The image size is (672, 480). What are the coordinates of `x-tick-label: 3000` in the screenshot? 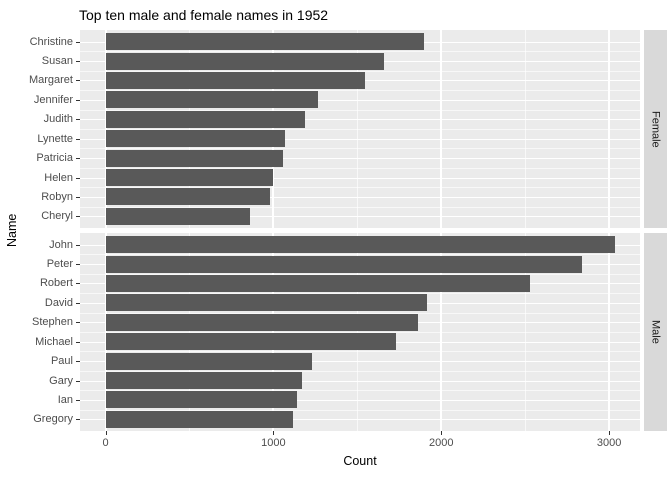 It's located at (609, 443).